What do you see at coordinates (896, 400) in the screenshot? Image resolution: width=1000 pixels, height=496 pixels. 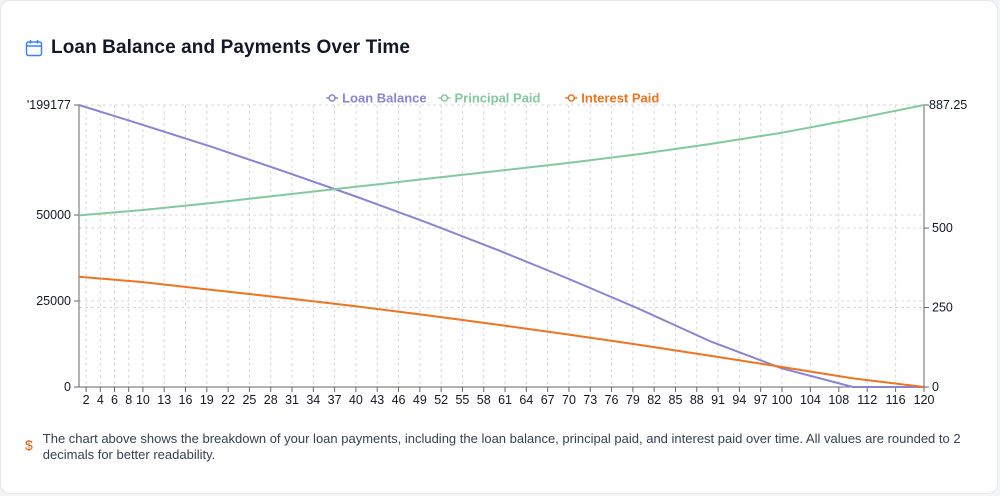 I see `x-tick-label: 116` at bounding box center [896, 400].